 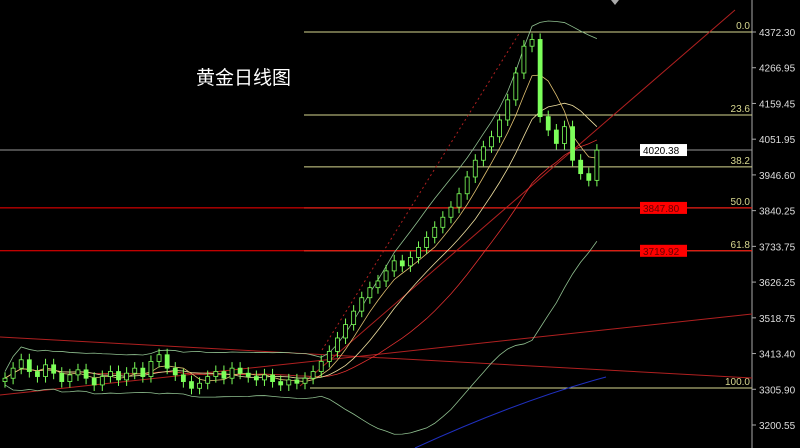 I want to click on y-tick-label: 4266.95, so click(x=777, y=69).